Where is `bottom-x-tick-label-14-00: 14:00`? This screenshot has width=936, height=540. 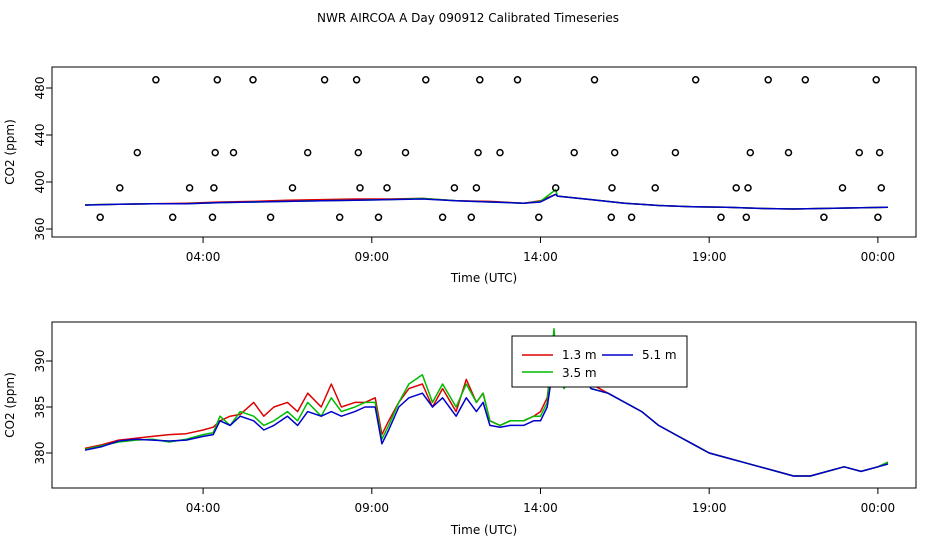 bottom-x-tick-label-14-00: 14:00 is located at coordinates (540, 508).